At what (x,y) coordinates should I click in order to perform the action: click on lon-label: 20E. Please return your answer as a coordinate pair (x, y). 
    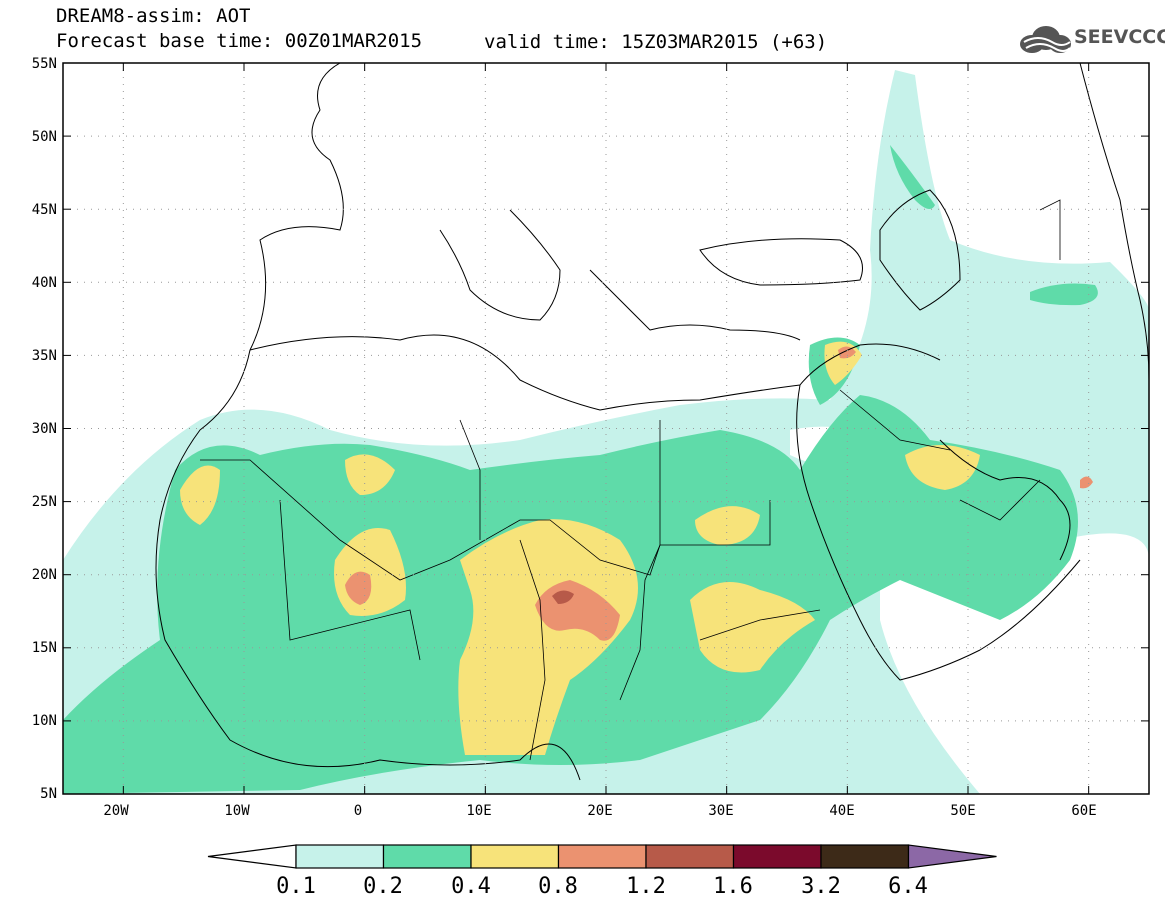
    Looking at the image, I should click on (599, 811).